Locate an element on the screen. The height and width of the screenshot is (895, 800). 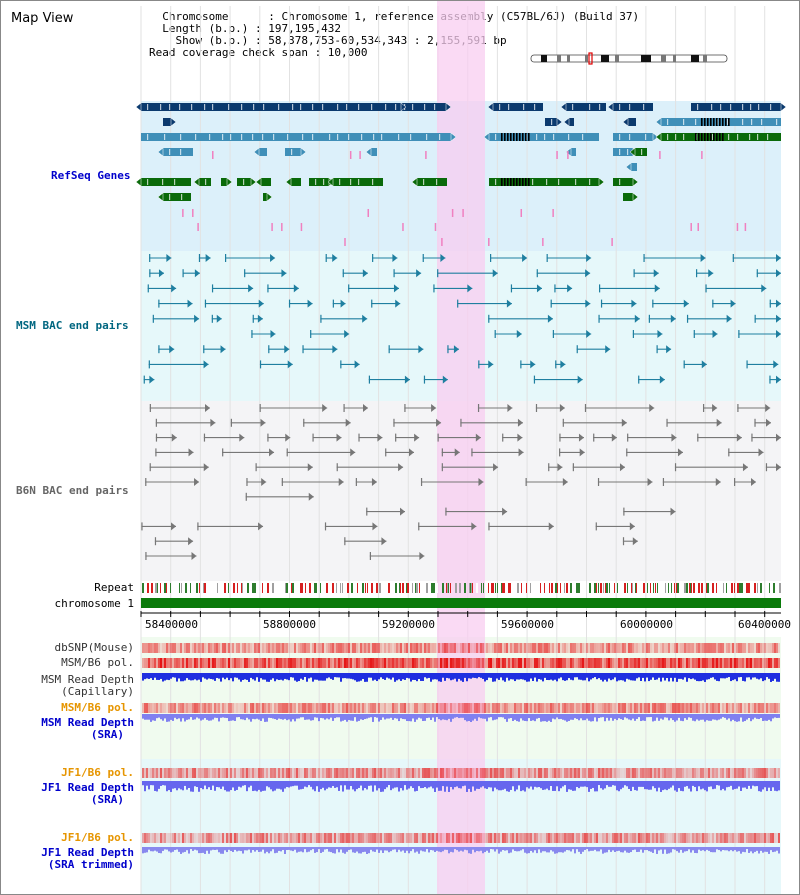
label-refseq-genes: RefSeq Genes is located at coordinates (91, 175).